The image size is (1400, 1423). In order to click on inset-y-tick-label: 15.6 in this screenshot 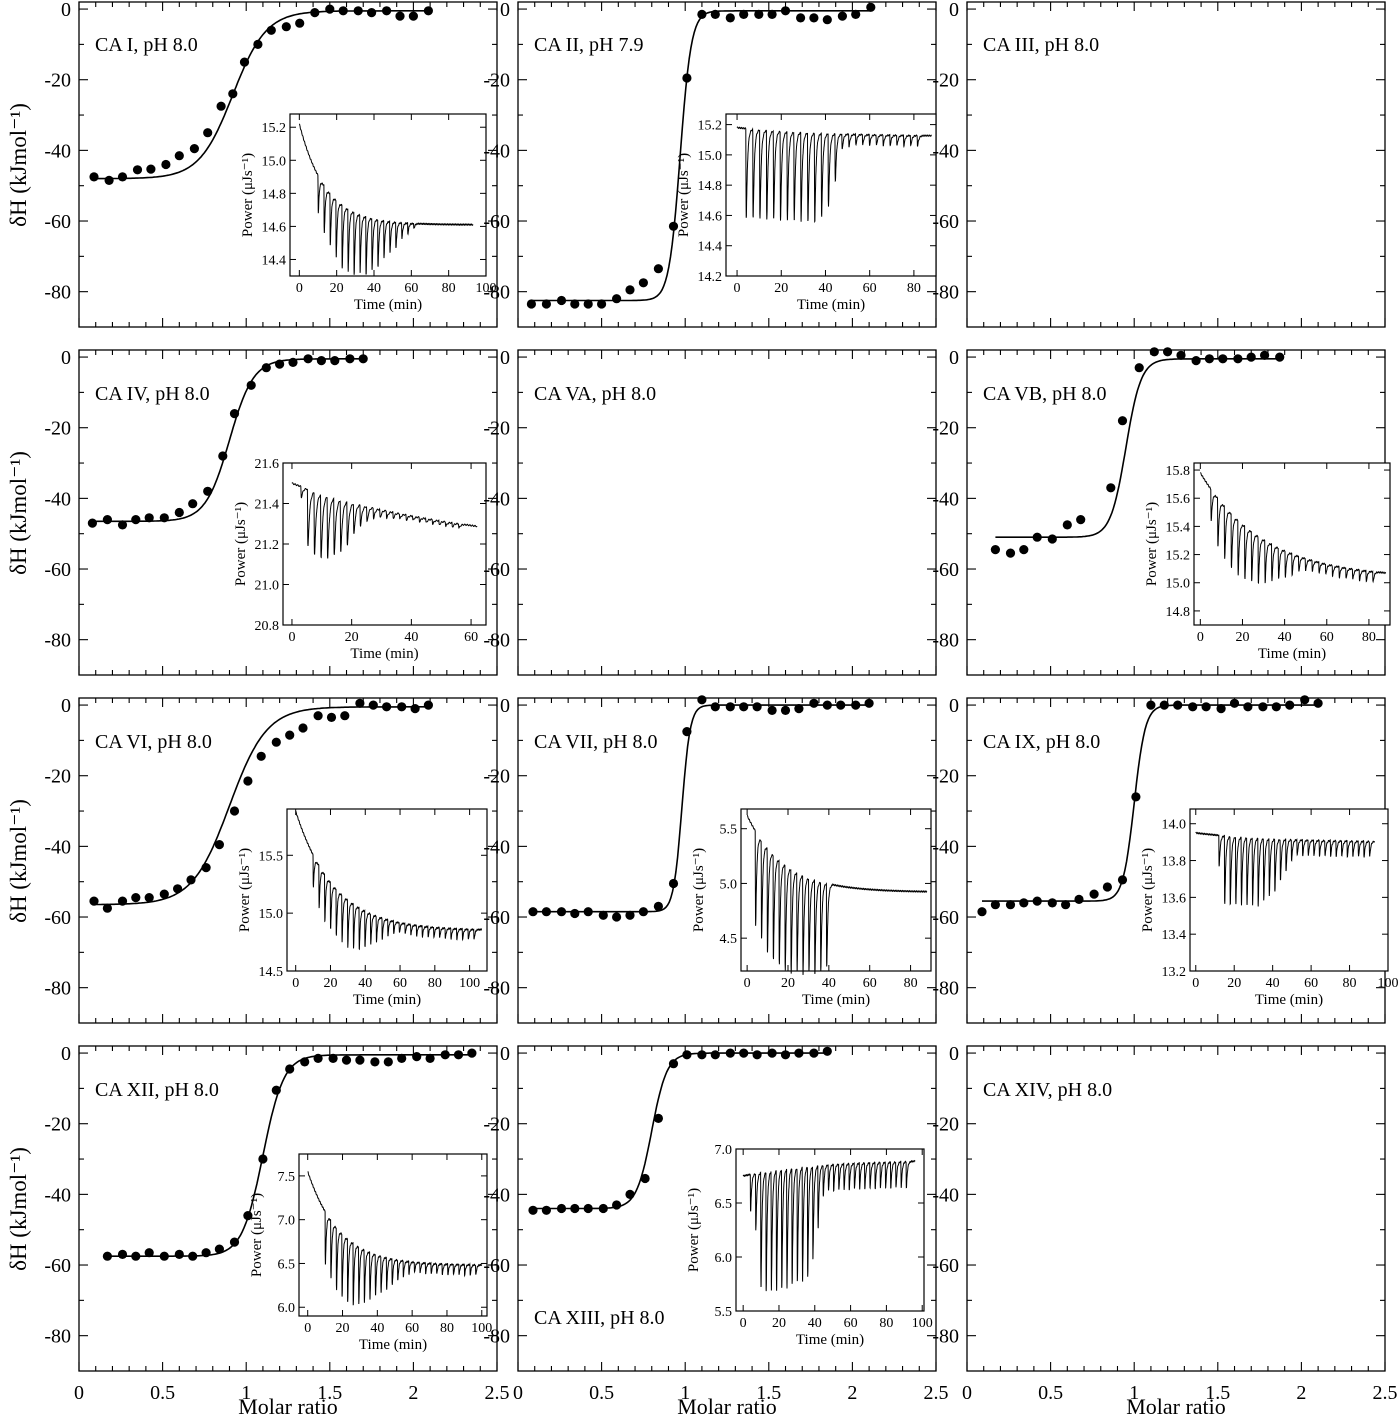, I will do `click(1178, 499)`.